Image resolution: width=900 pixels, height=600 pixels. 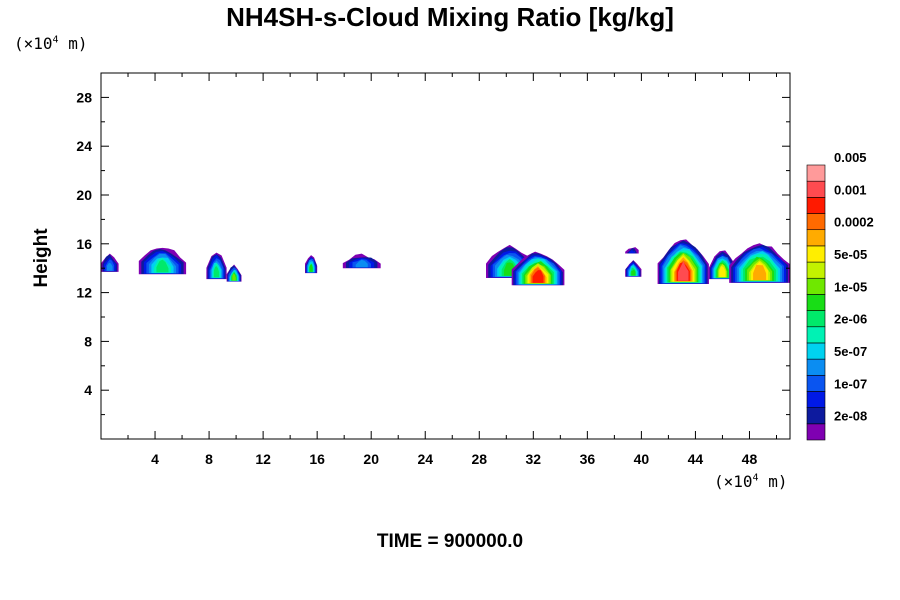 What do you see at coordinates (588, 459) in the screenshot?
I see `x-tick-label: 36` at bounding box center [588, 459].